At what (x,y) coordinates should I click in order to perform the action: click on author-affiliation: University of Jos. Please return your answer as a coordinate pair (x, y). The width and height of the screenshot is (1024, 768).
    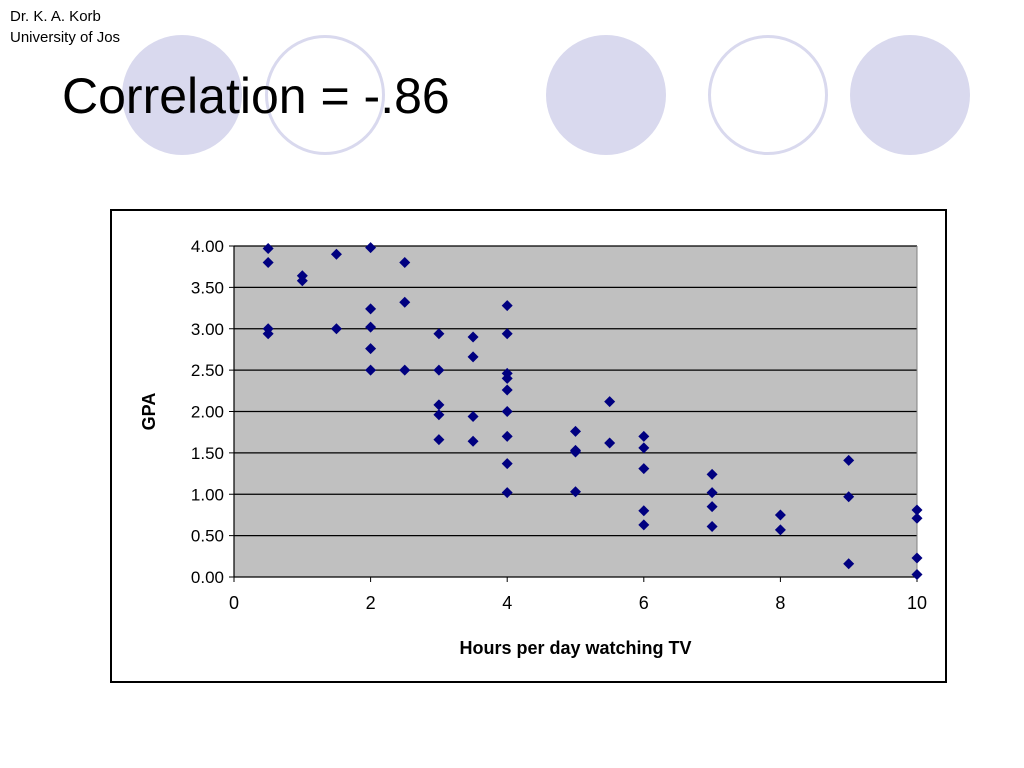
    Looking at the image, I should click on (65, 37).